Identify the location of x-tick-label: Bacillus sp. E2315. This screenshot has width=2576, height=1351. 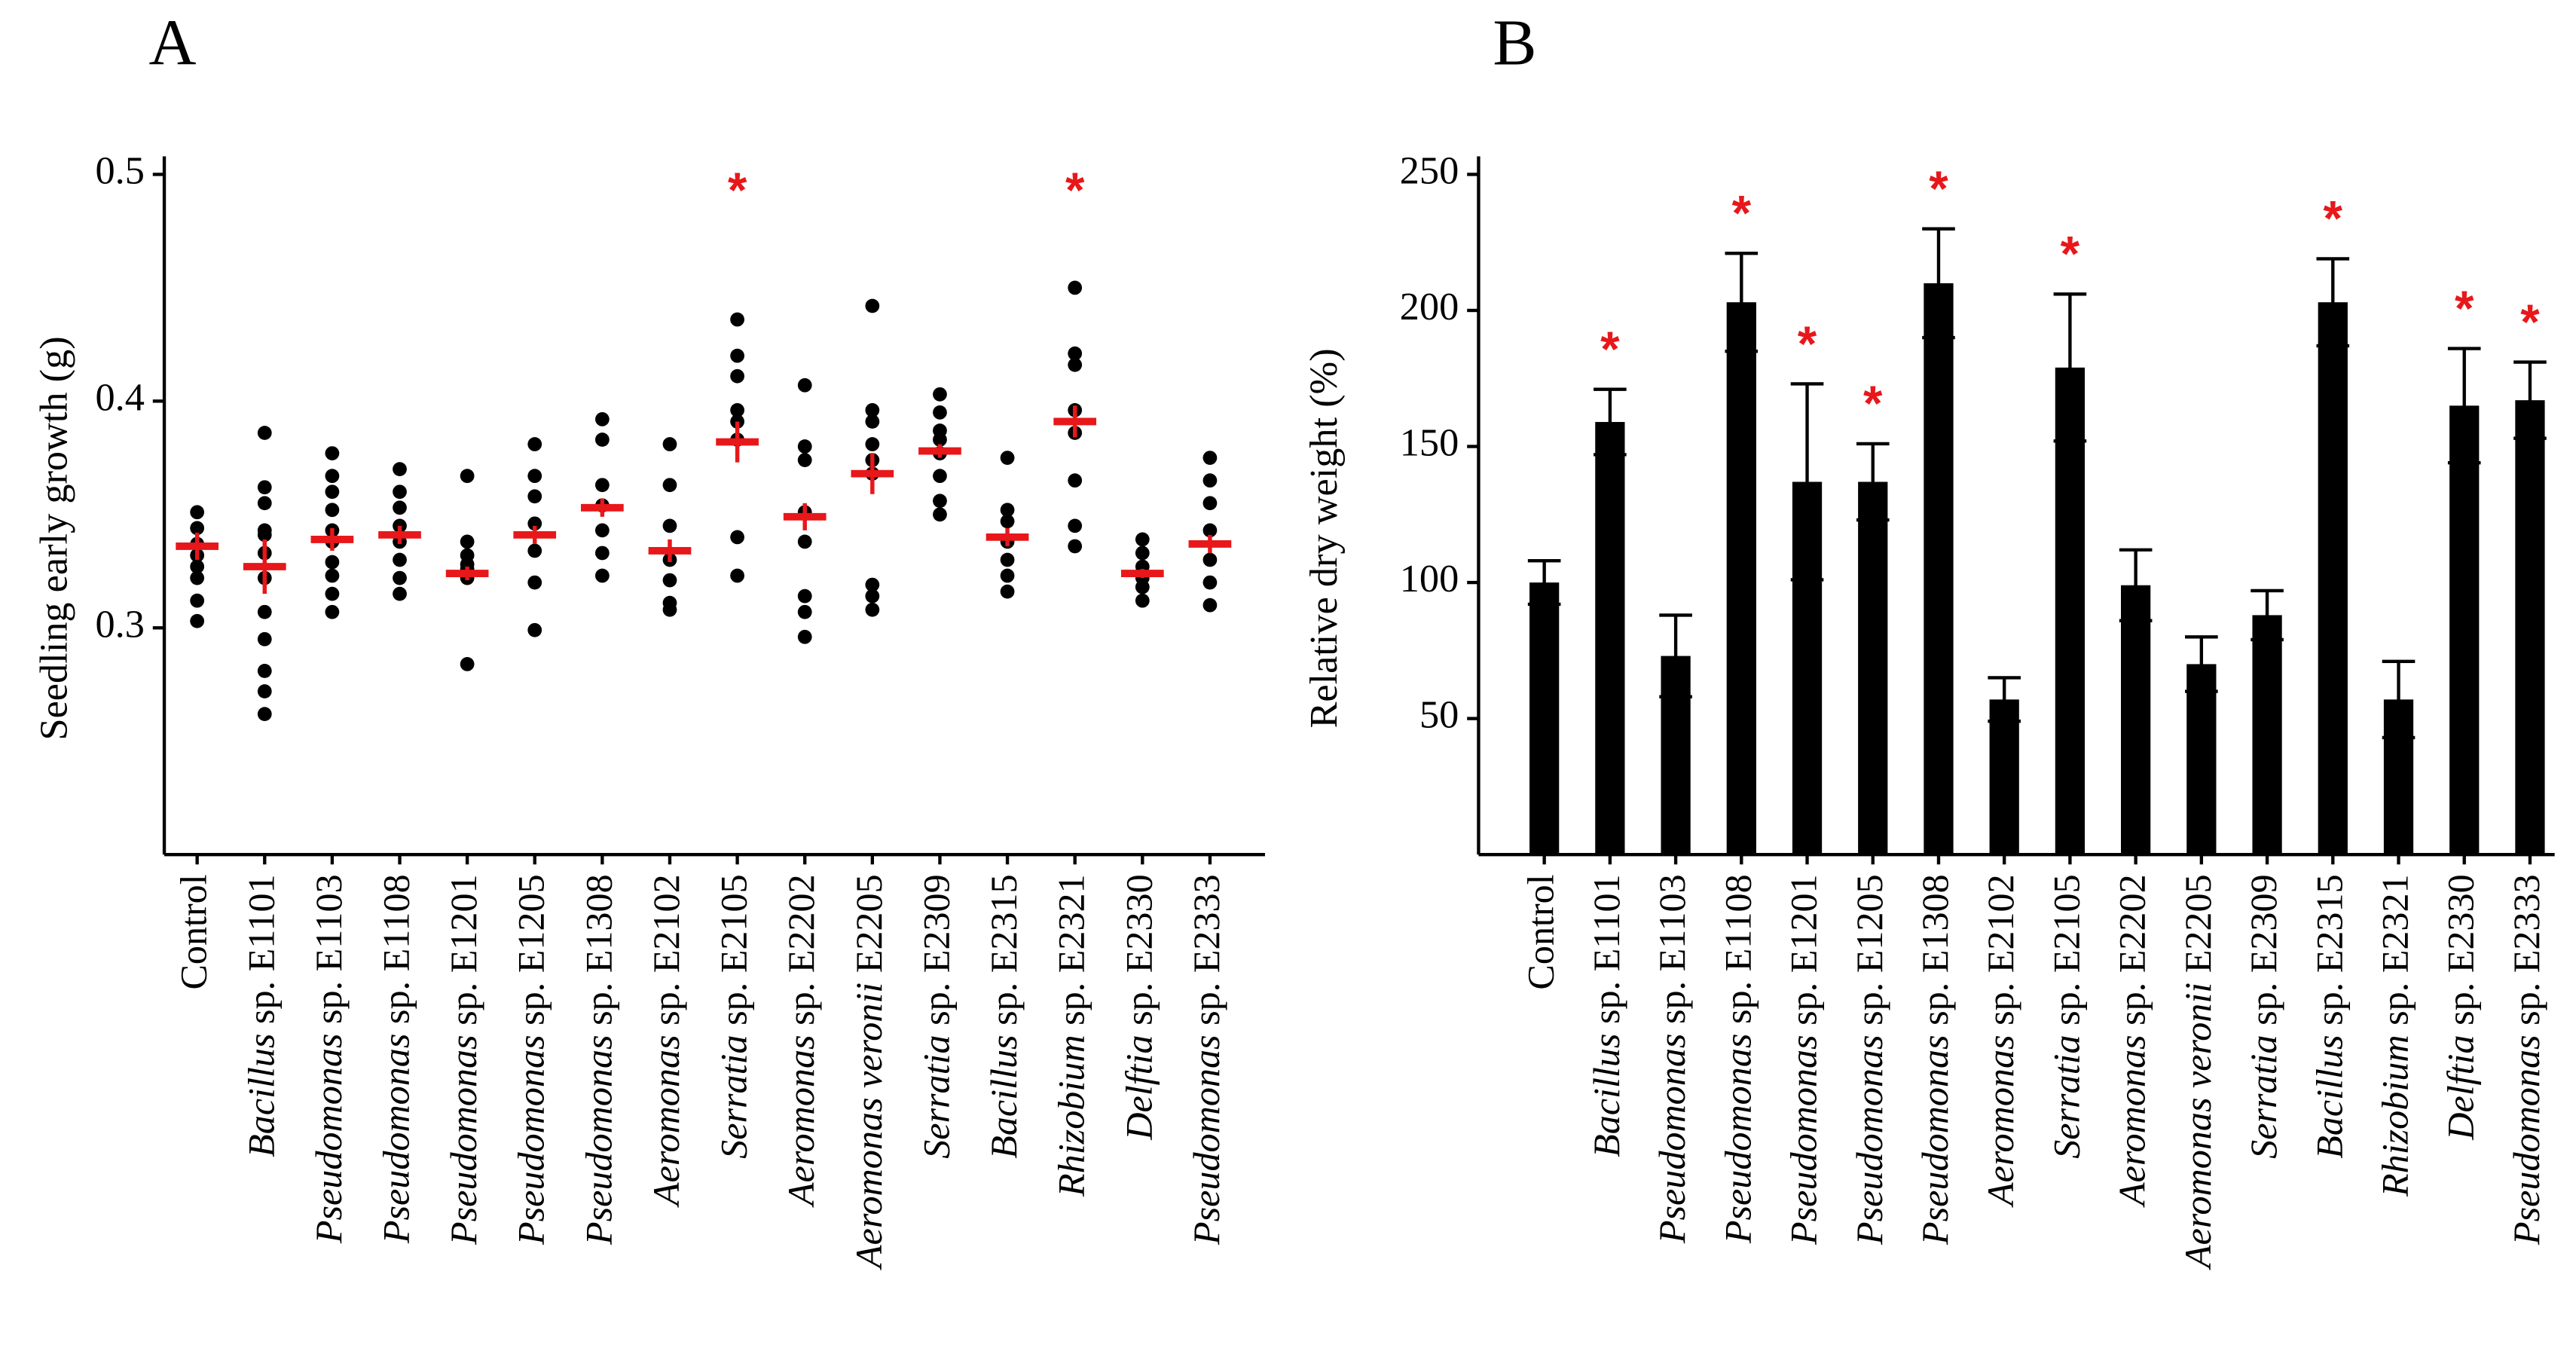
(2329, 1016).